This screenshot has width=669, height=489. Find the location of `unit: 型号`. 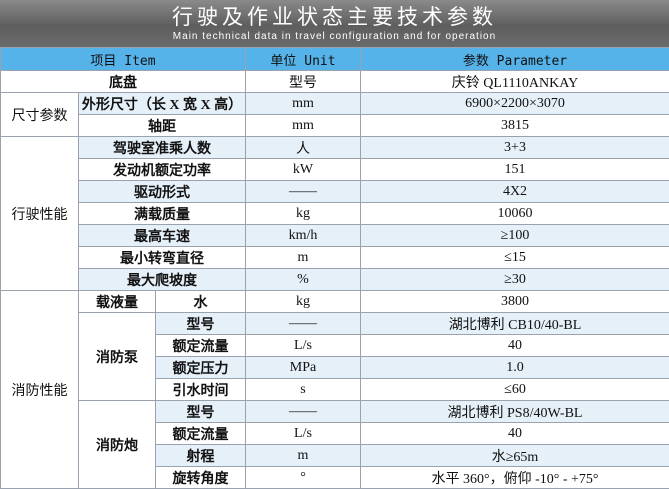

unit: 型号 is located at coordinates (303, 81).